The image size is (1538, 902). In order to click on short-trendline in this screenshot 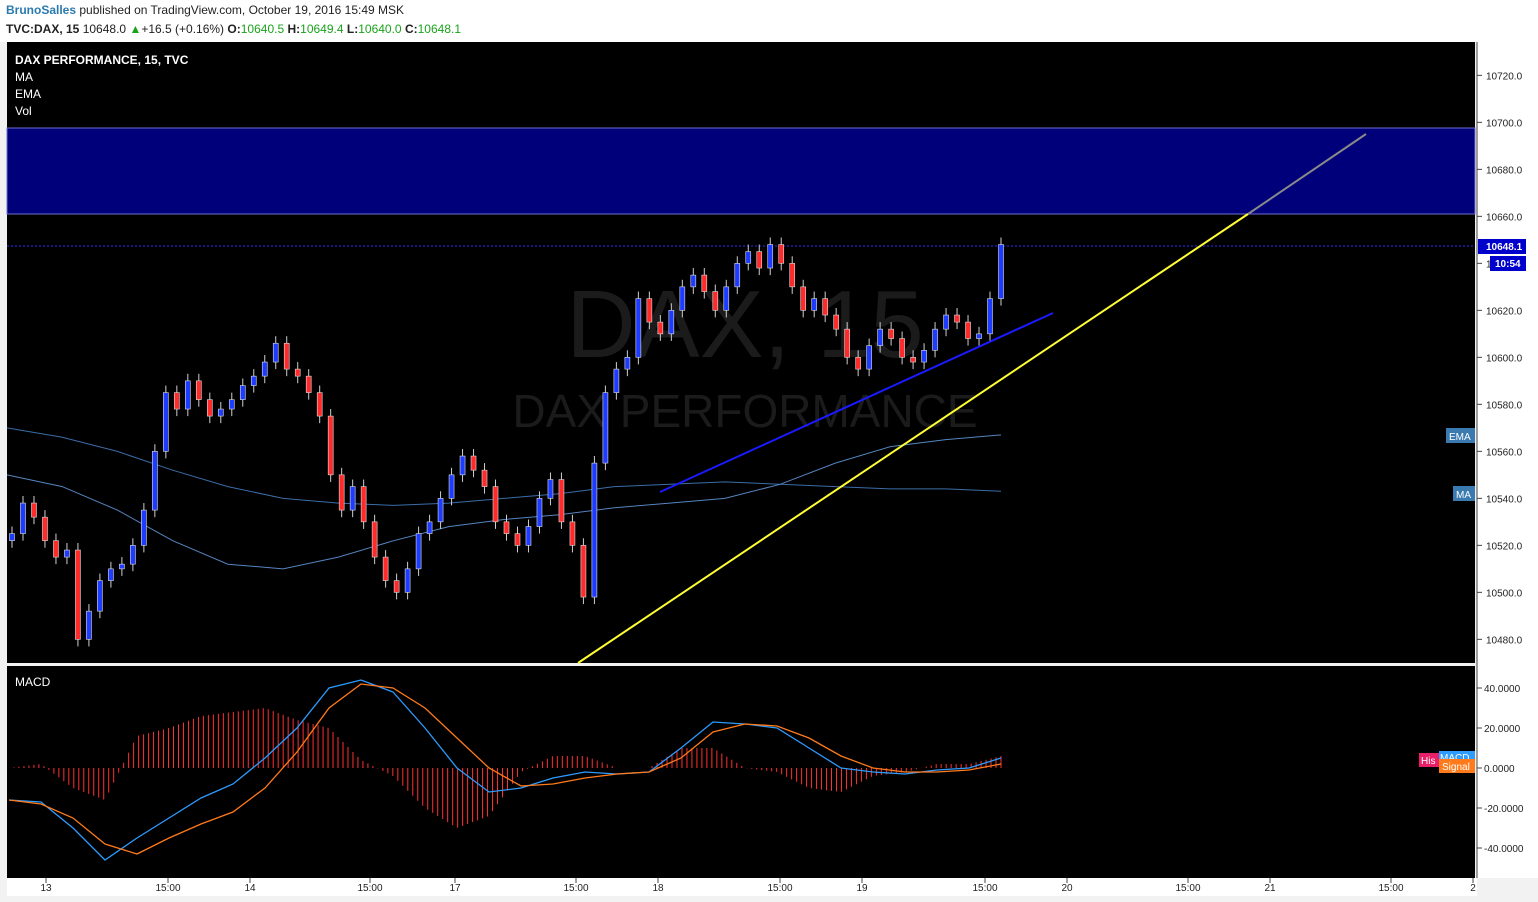, I will do `click(856, 402)`.